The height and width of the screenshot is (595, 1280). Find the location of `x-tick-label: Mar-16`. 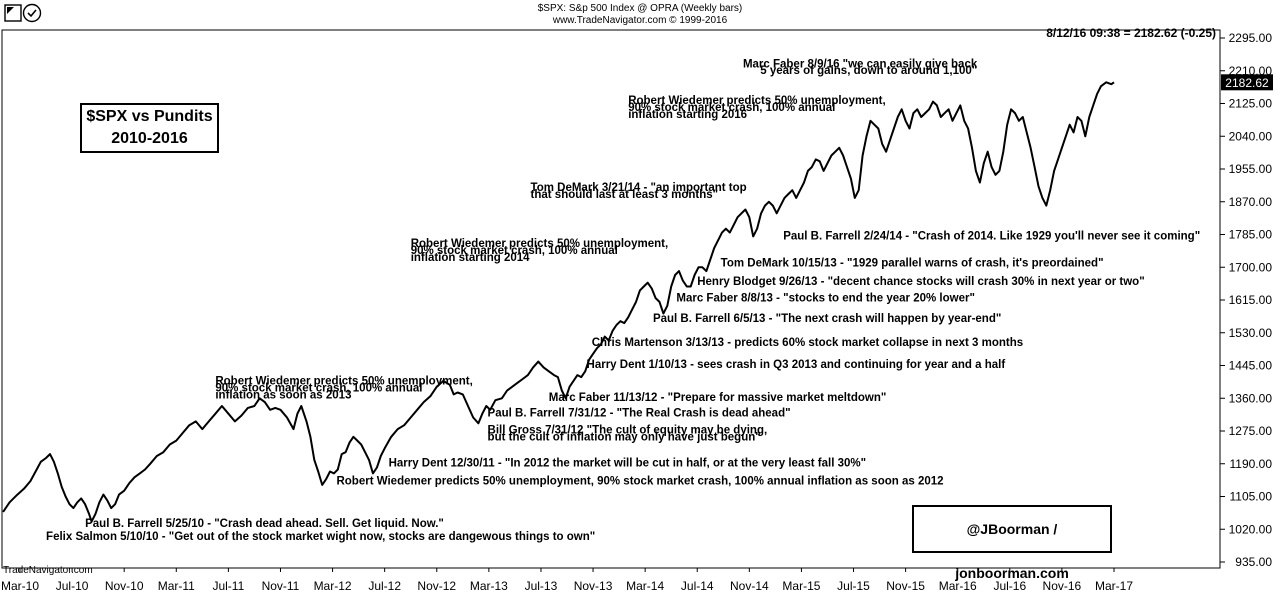

x-tick-label: Mar-16 is located at coordinates (958, 586).